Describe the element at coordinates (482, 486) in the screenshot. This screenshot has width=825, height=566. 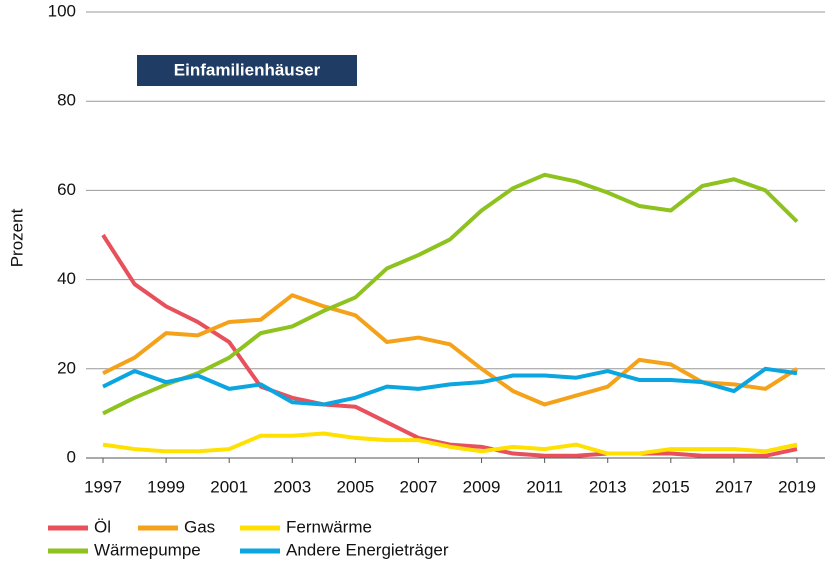
I see `x-tick-label: 2009` at that location.